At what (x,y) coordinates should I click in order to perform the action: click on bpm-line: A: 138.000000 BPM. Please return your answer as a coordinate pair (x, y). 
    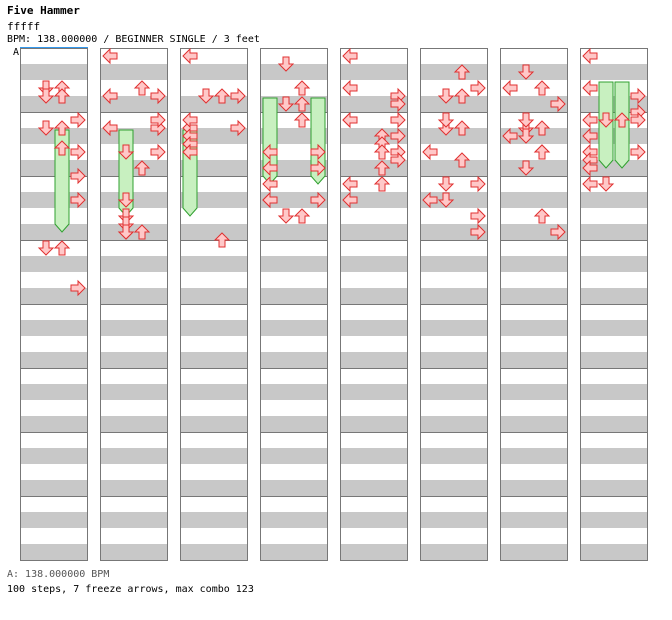
    Looking at the image, I should click on (58, 574).